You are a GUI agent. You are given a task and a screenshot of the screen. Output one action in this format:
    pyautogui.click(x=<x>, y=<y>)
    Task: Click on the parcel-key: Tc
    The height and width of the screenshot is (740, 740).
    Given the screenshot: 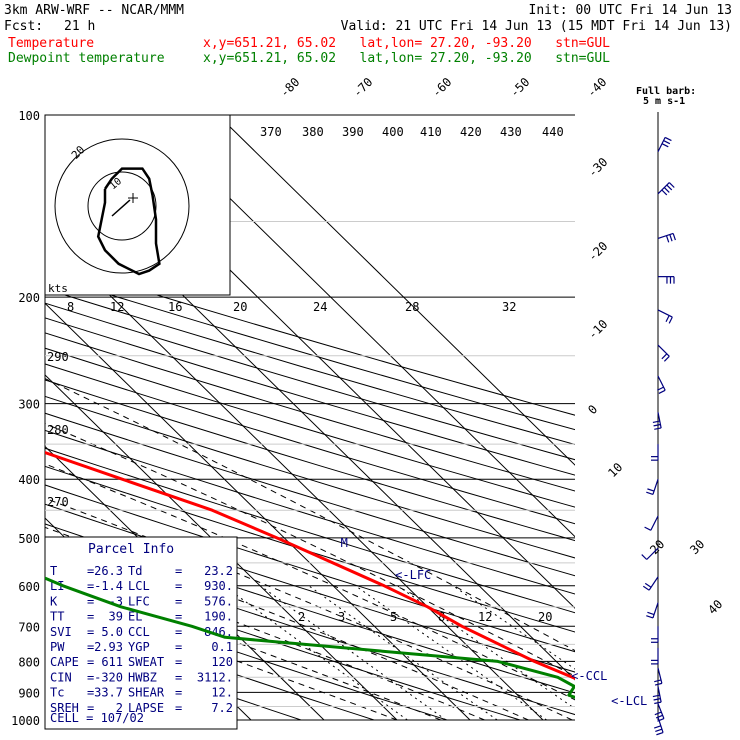 What is the action you would take?
    pyautogui.click(x=57, y=693)
    